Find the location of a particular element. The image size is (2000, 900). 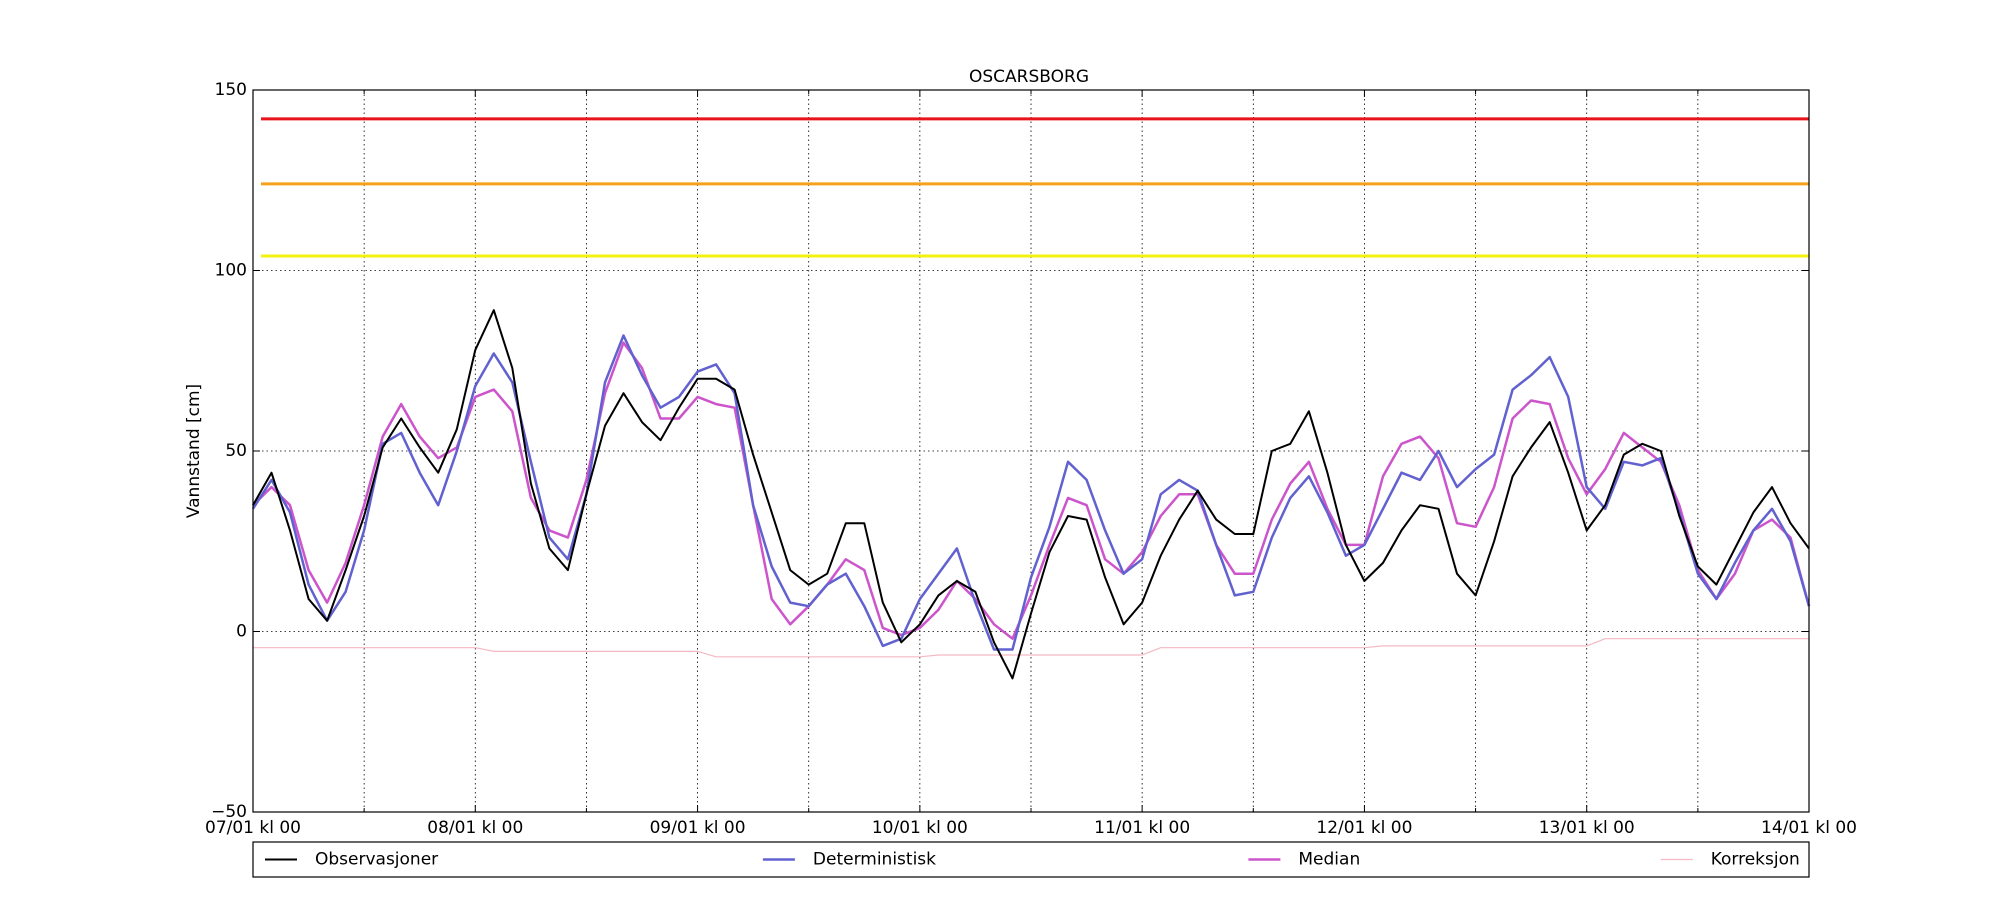

y-tick-label: −50 is located at coordinates (229, 812).